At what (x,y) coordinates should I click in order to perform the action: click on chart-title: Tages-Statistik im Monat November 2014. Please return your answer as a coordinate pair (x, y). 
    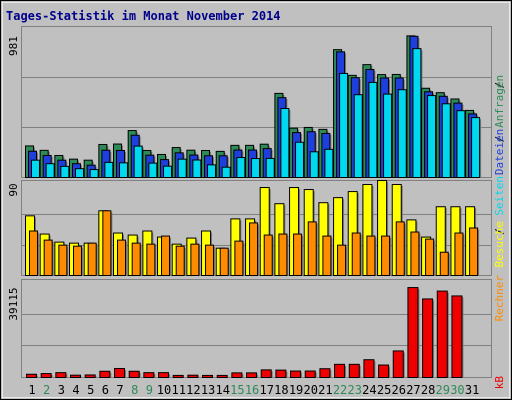
    Looking at the image, I should click on (143, 16).